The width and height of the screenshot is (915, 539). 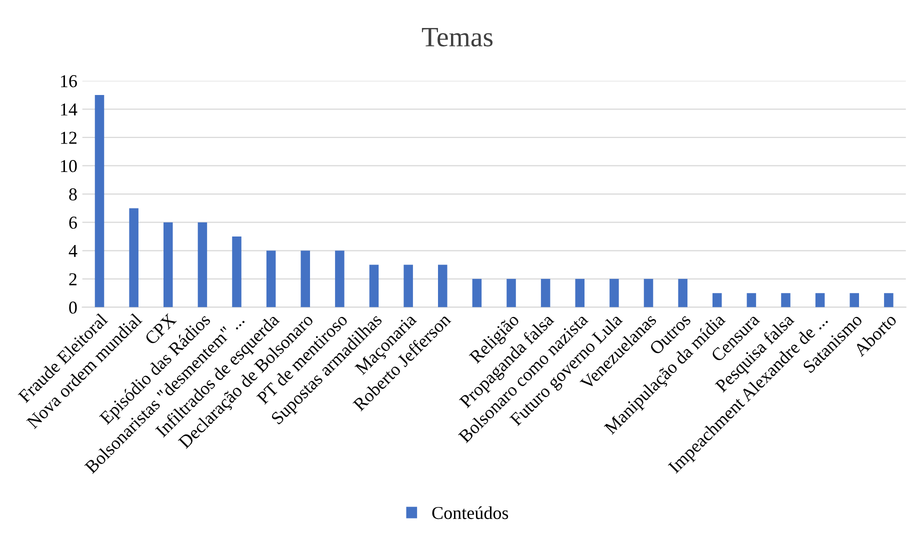 I want to click on y-tick-label: 10, so click(x=69, y=166).